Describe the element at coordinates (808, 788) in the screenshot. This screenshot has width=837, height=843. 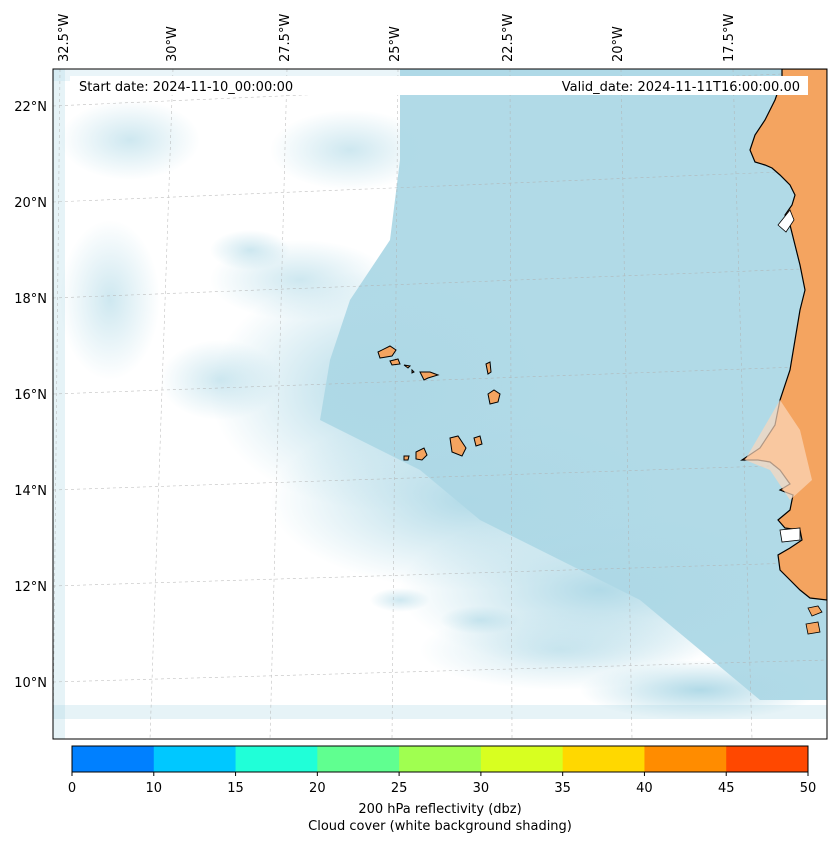
I see `colorbar-tick-label: 50` at that location.